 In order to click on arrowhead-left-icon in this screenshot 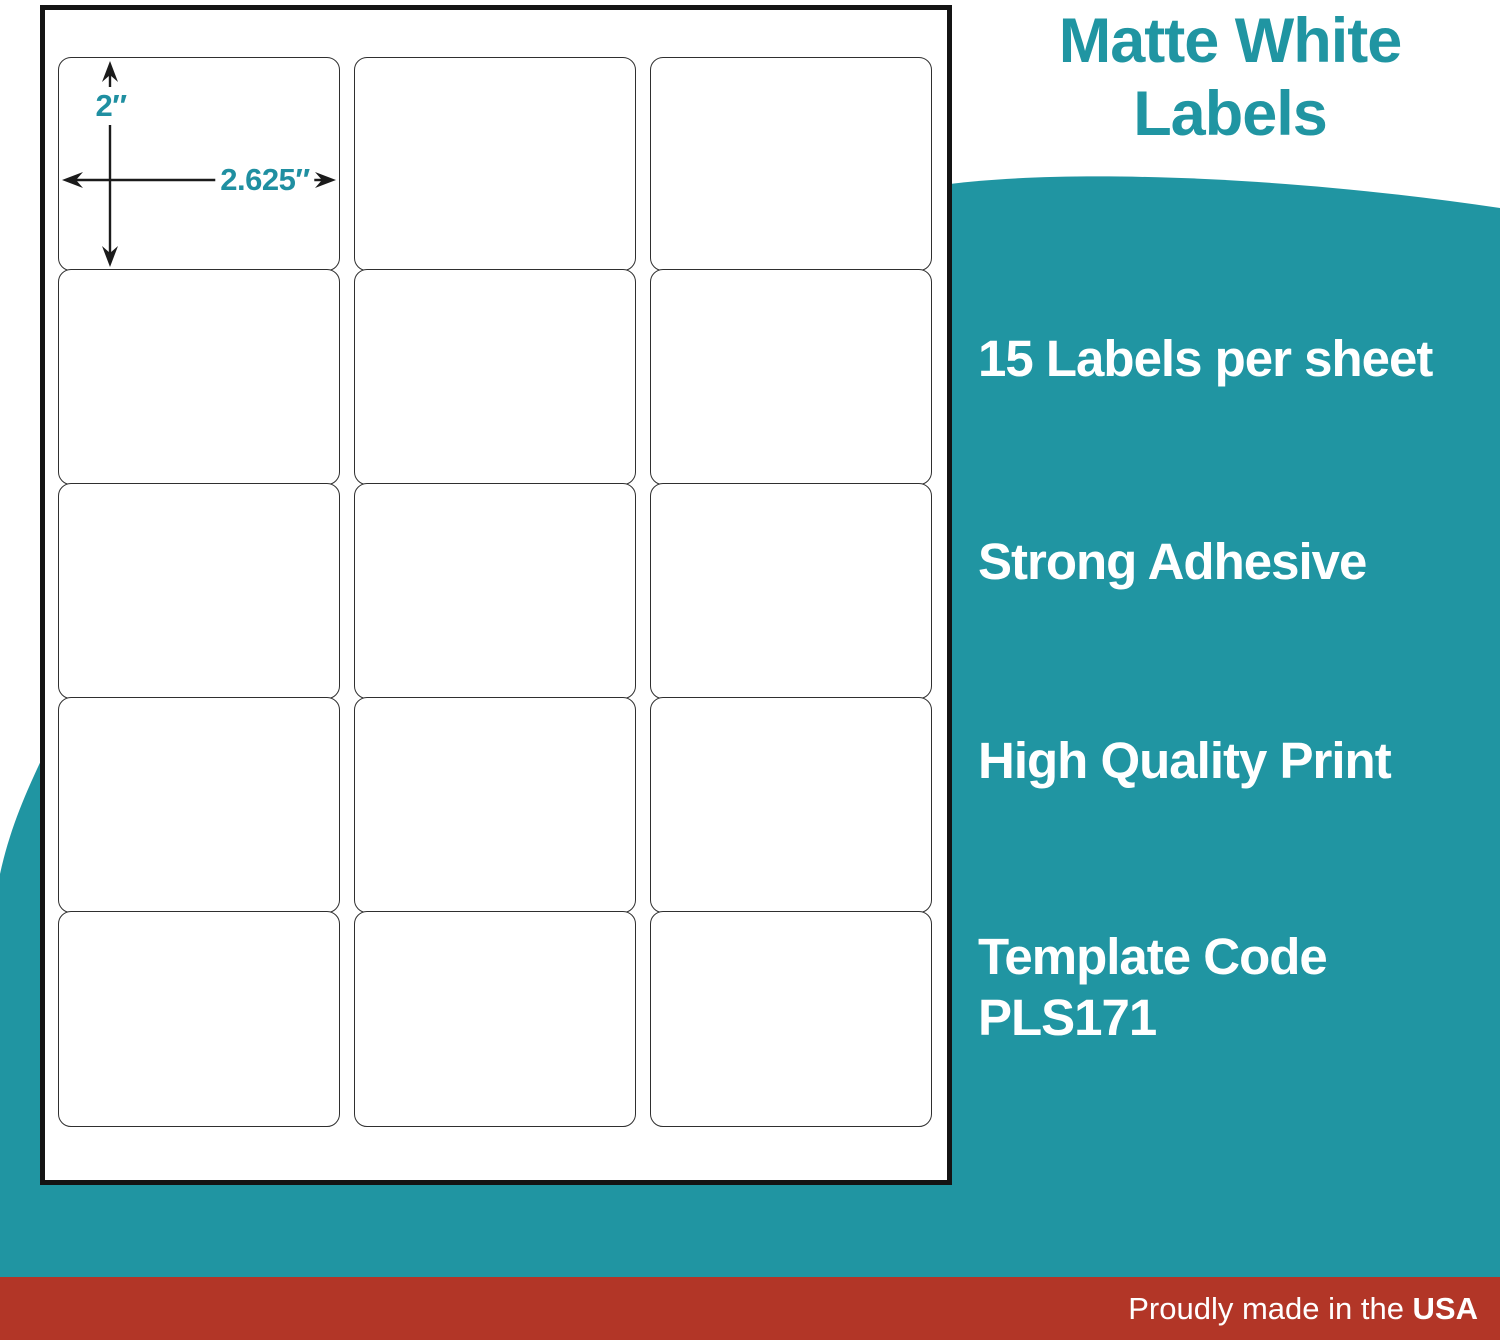, I will do `click(72, 180)`.